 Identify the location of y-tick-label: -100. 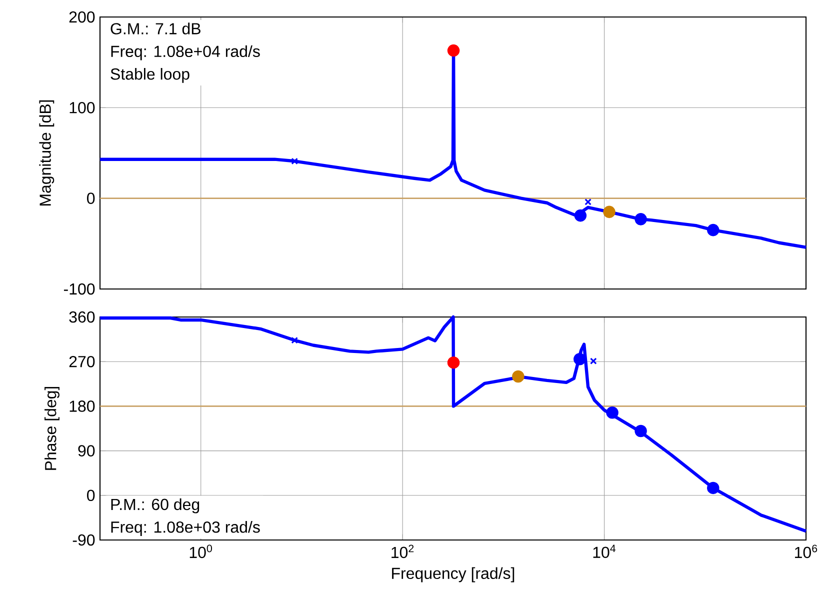
(79, 289).